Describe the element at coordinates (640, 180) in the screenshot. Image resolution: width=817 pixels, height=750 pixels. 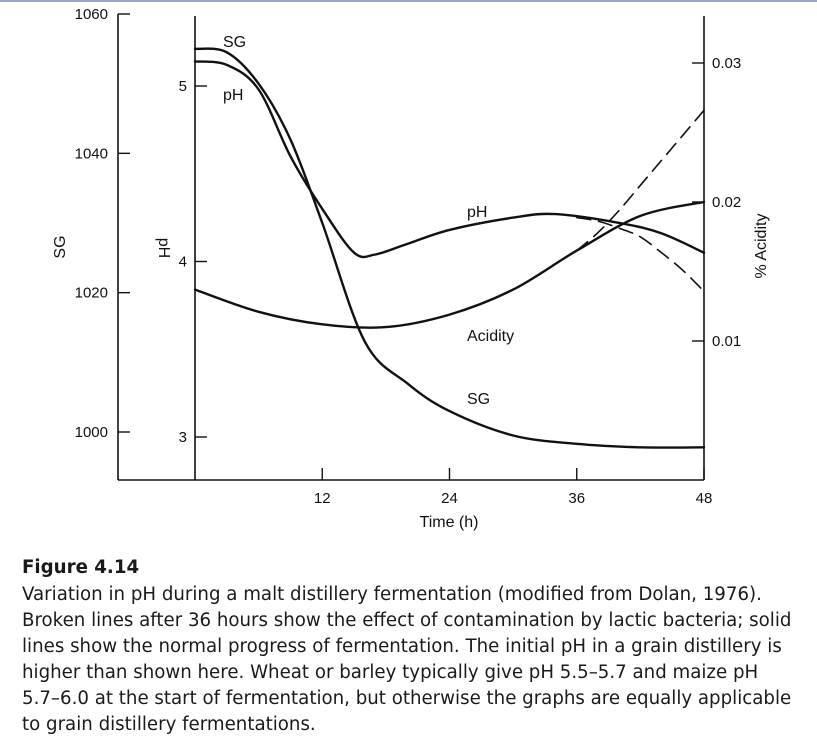
I see `acidity-dashed-curve` at that location.